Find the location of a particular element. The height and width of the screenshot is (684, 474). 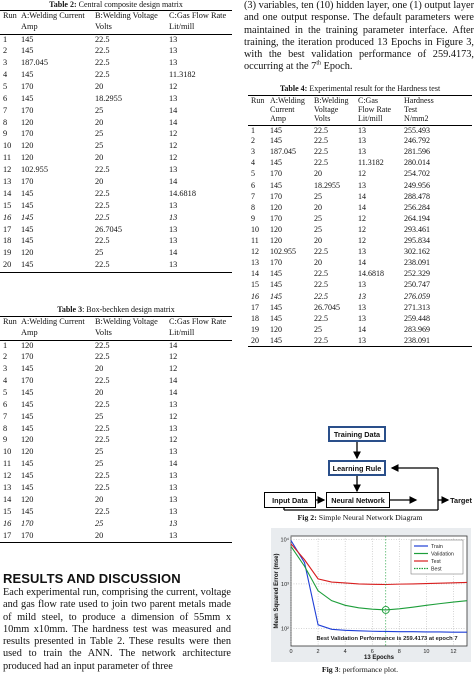

table-row: 2 145 22.5 13 246.792 is located at coordinates (360, 141).